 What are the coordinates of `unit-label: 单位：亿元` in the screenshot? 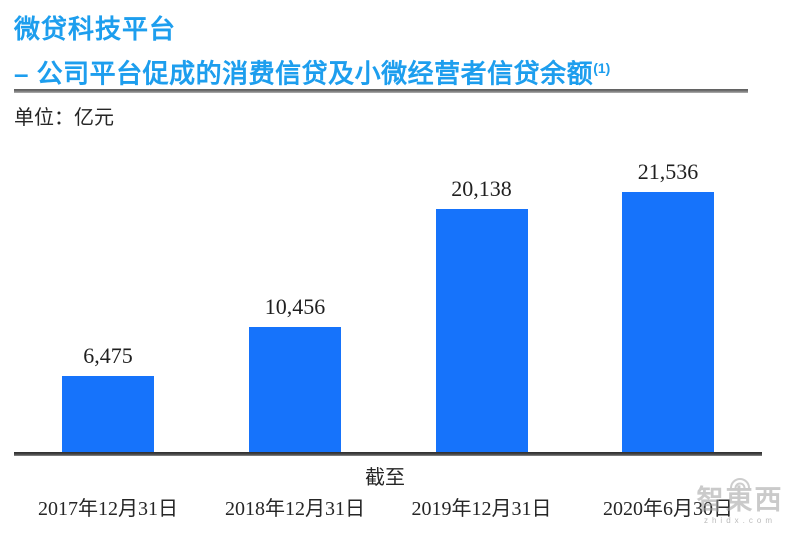 It's located at (64, 118).